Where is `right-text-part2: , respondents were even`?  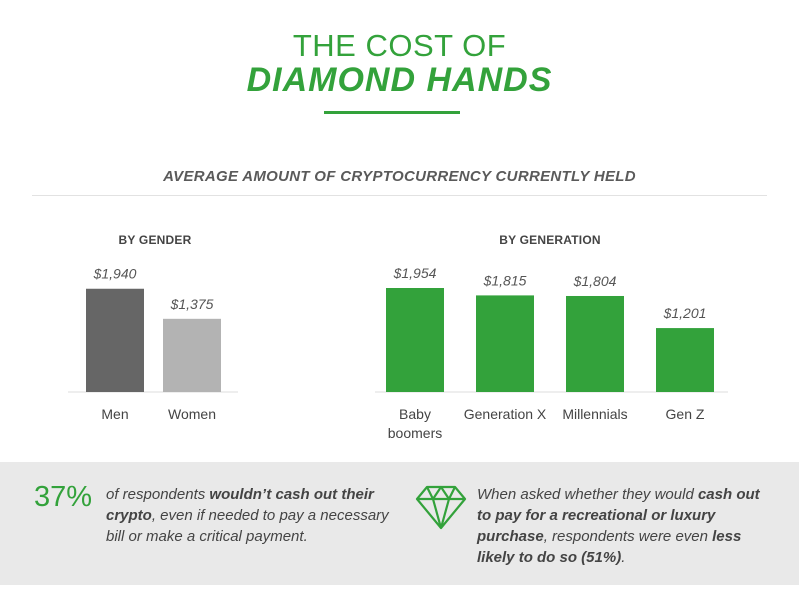 right-text-part2: , respondents were even is located at coordinates (628, 536).